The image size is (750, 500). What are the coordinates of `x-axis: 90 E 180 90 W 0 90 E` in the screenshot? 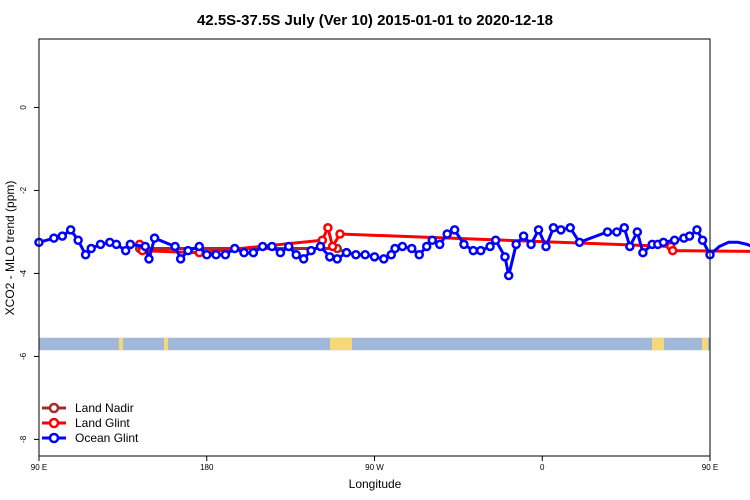 It's located at (374, 464).